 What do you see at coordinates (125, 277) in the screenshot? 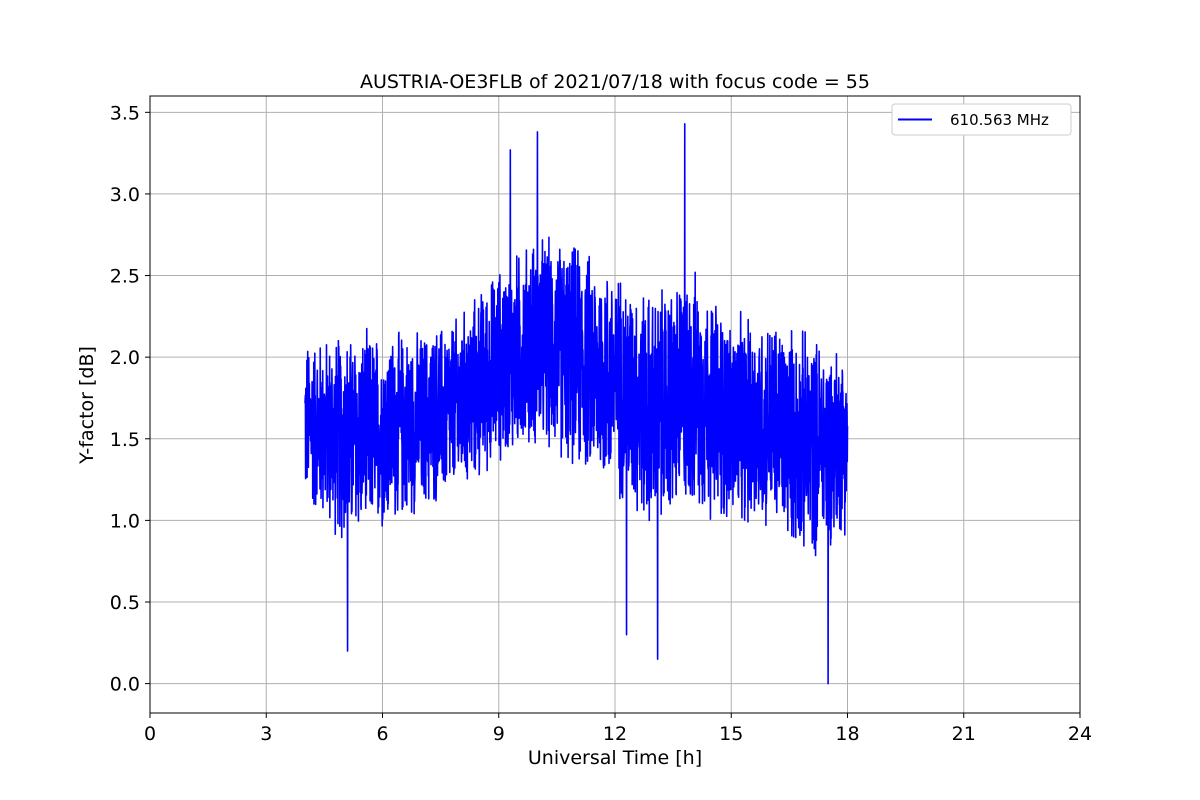
I see `y-tick-label: 2.5` at bounding box center [125, 277].